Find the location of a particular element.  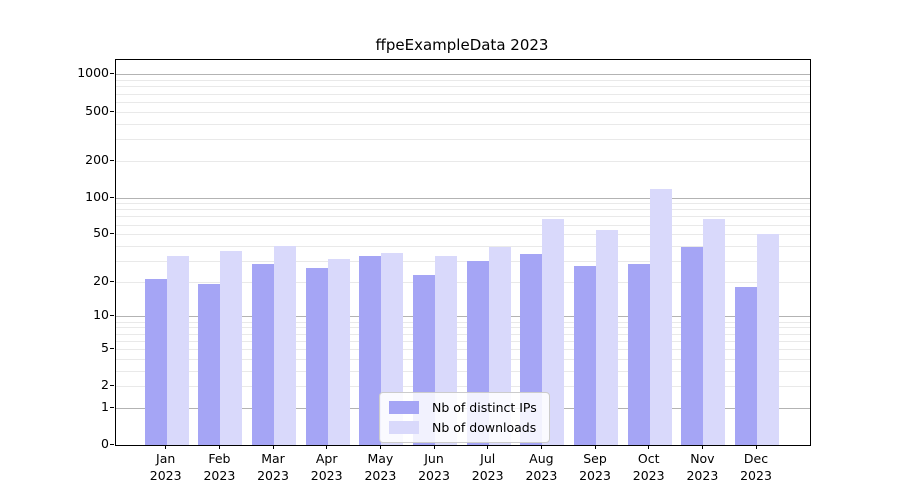

ytick-label-2: 2 is located at coordinates (105, 385).